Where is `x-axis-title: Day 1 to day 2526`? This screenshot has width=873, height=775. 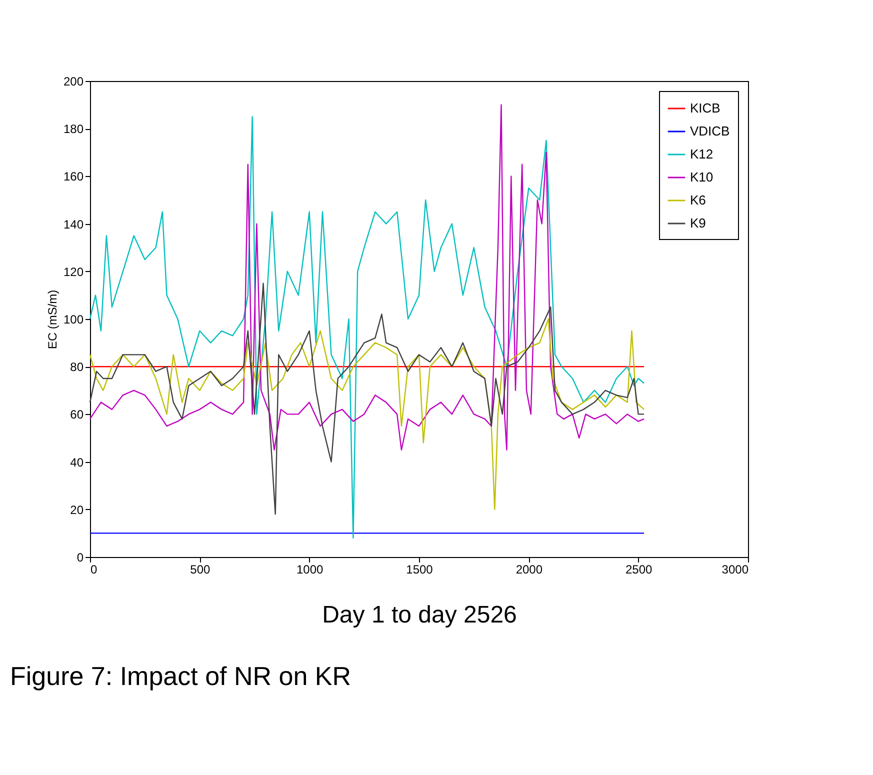 x-axis-title: Day 1 to day 2526 is located at coordinates (419, 615).